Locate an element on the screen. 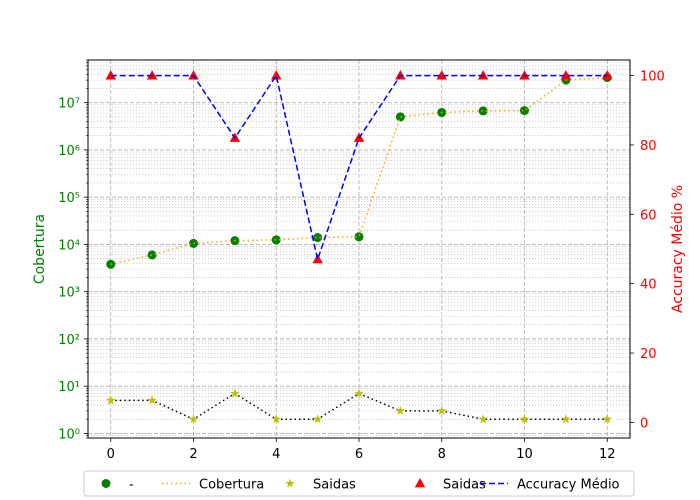  x-tick-label: 12 is located at coordinates (607, 454).